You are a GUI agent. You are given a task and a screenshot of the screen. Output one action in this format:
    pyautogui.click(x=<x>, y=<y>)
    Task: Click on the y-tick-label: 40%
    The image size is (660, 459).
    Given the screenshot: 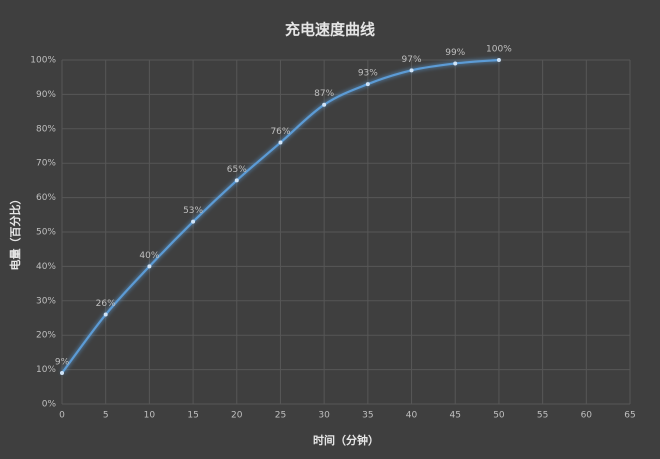 What is the action you would take?
    pyautogui.click(x=46, y=267)
    